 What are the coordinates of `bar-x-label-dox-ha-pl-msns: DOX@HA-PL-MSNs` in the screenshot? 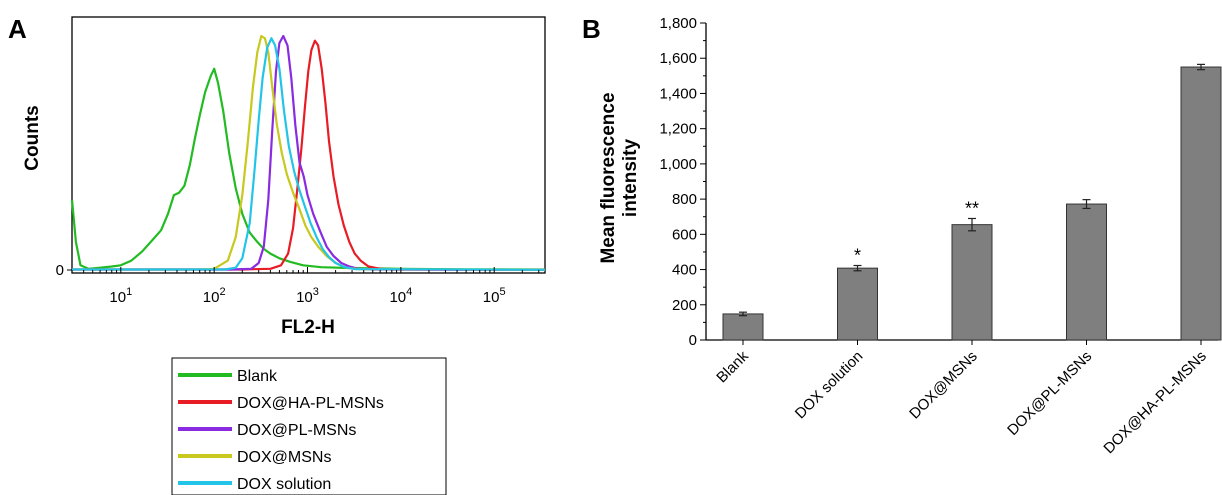 It's located at (1154, 402).